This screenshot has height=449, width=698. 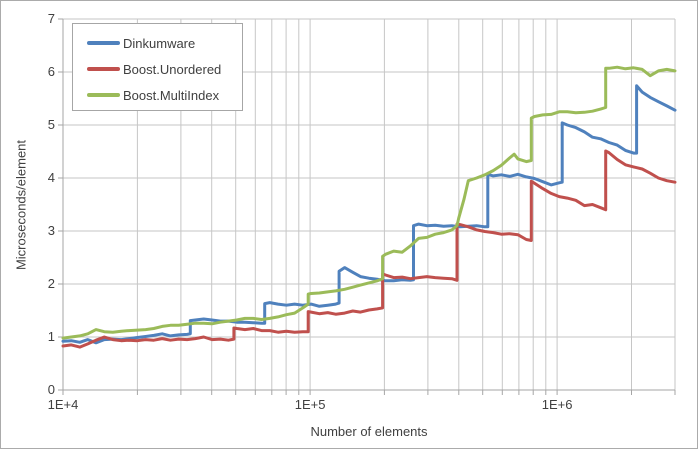 What do you see at coordinates (51, 124) in the screenshot?
I see `y-tick-label: 5` at bounding box center [51, 124].